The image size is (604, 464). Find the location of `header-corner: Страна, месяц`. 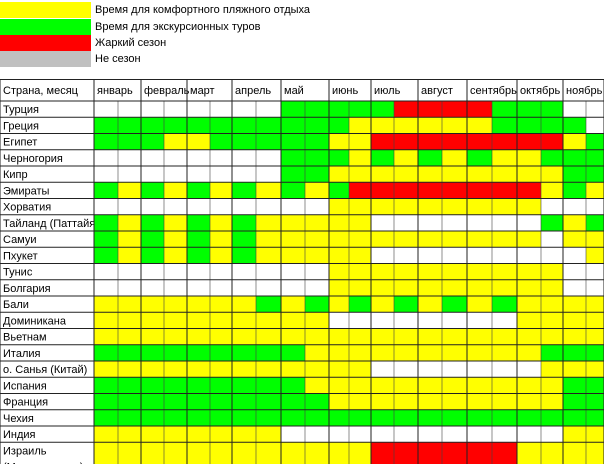

header-corner: Страна, месяц is located at coordinates (41, 91).